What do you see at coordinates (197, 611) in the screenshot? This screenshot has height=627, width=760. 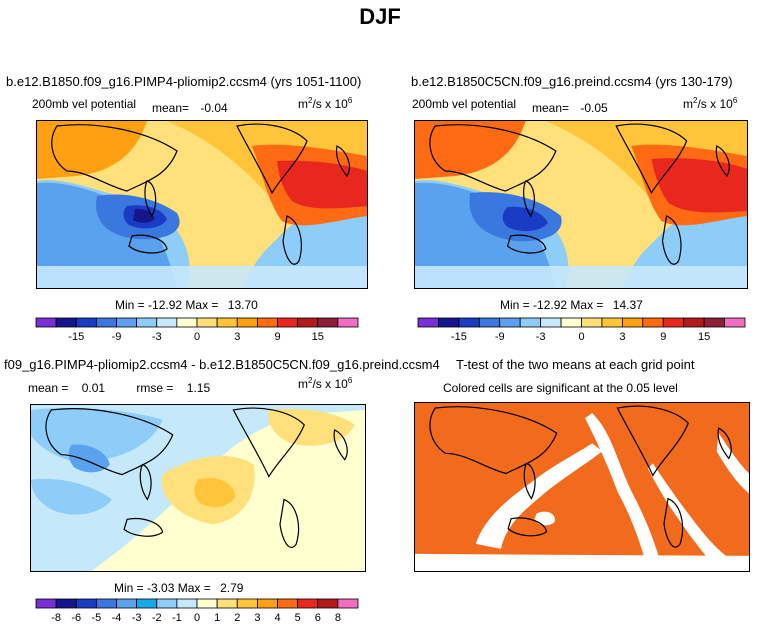 I see `colorbar-svg: -8 -6 -5 -4 -3 -2 -1 0 1 2 3 4 5 6 8` at bounding box center [197, 611].